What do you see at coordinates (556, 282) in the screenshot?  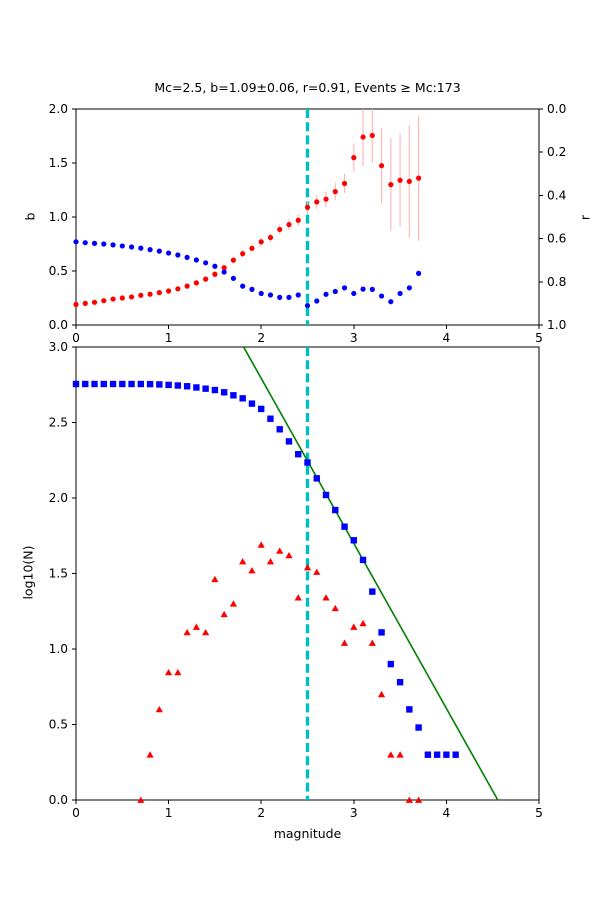 I see `y-right-tick-label: 0.8` at bounding box center [556, 282].